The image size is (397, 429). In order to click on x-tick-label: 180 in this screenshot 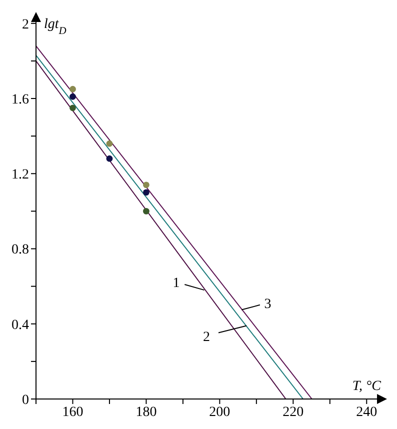, I will do `click(146, 412)`.